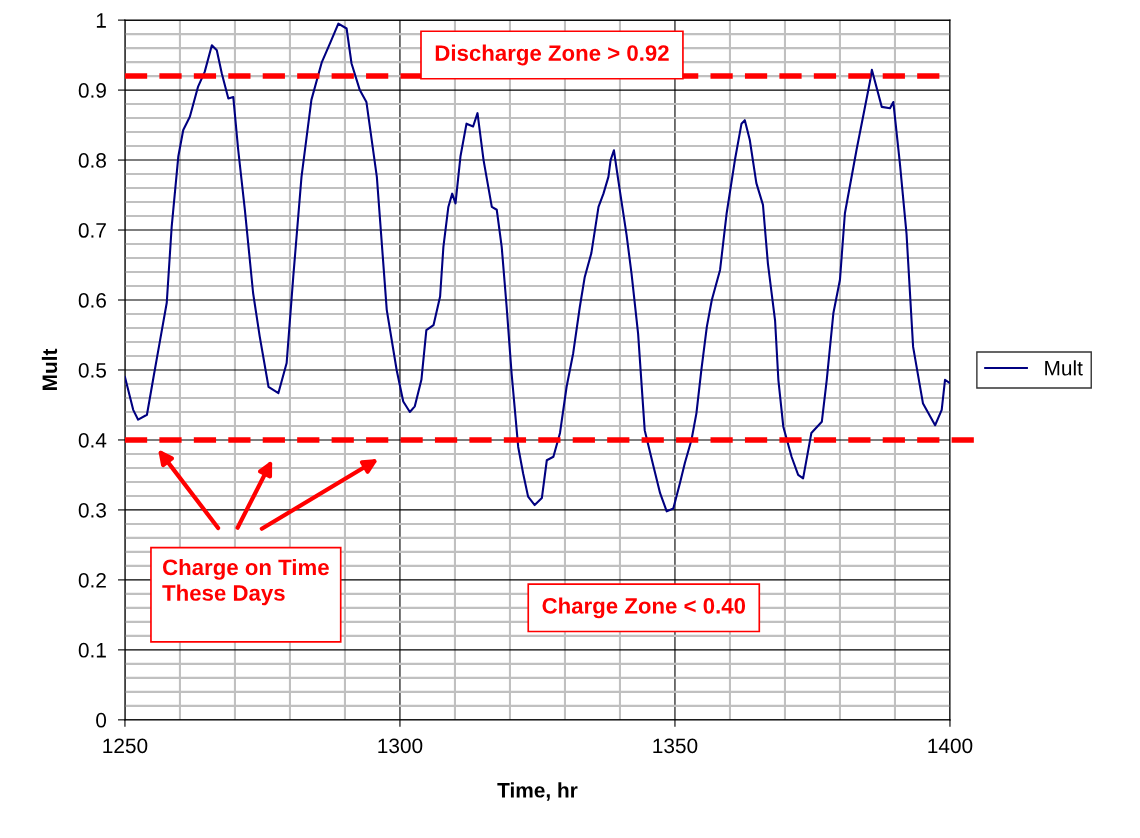 Image resolution: width=1140 pixels, height=838 pixels. What do you see at coordinates (950, 746) in the screenshot?
I see `x-tick-label: 1400` at bounding box center [950, 746].